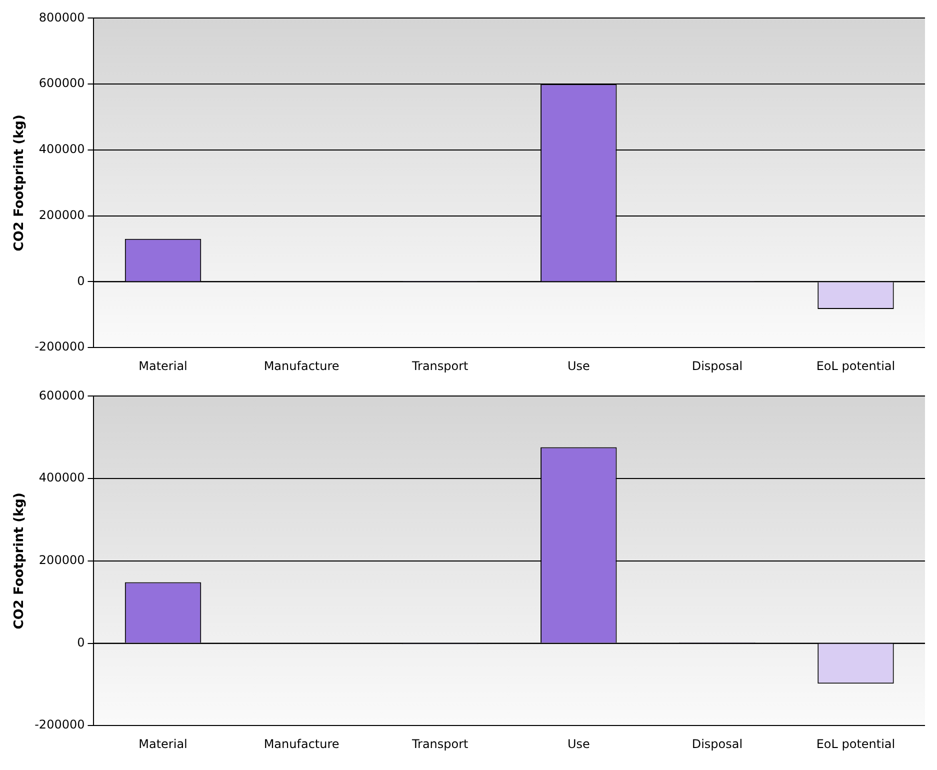 The image size is (937, 770). I want to click on y-tick-label: 800000, so click(61, 17).